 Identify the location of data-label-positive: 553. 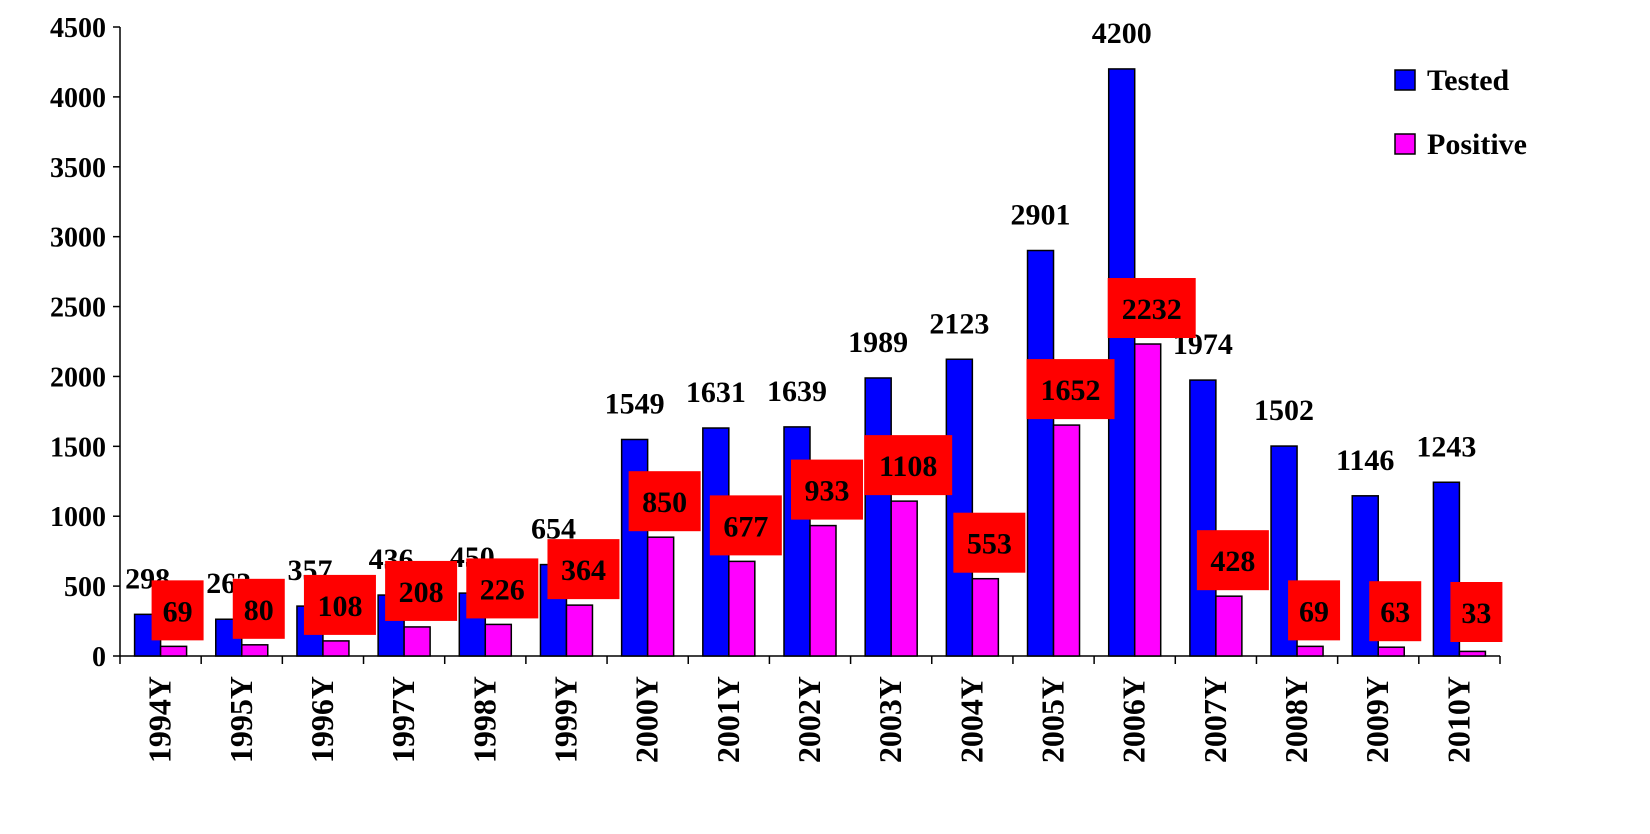
(989, 544).